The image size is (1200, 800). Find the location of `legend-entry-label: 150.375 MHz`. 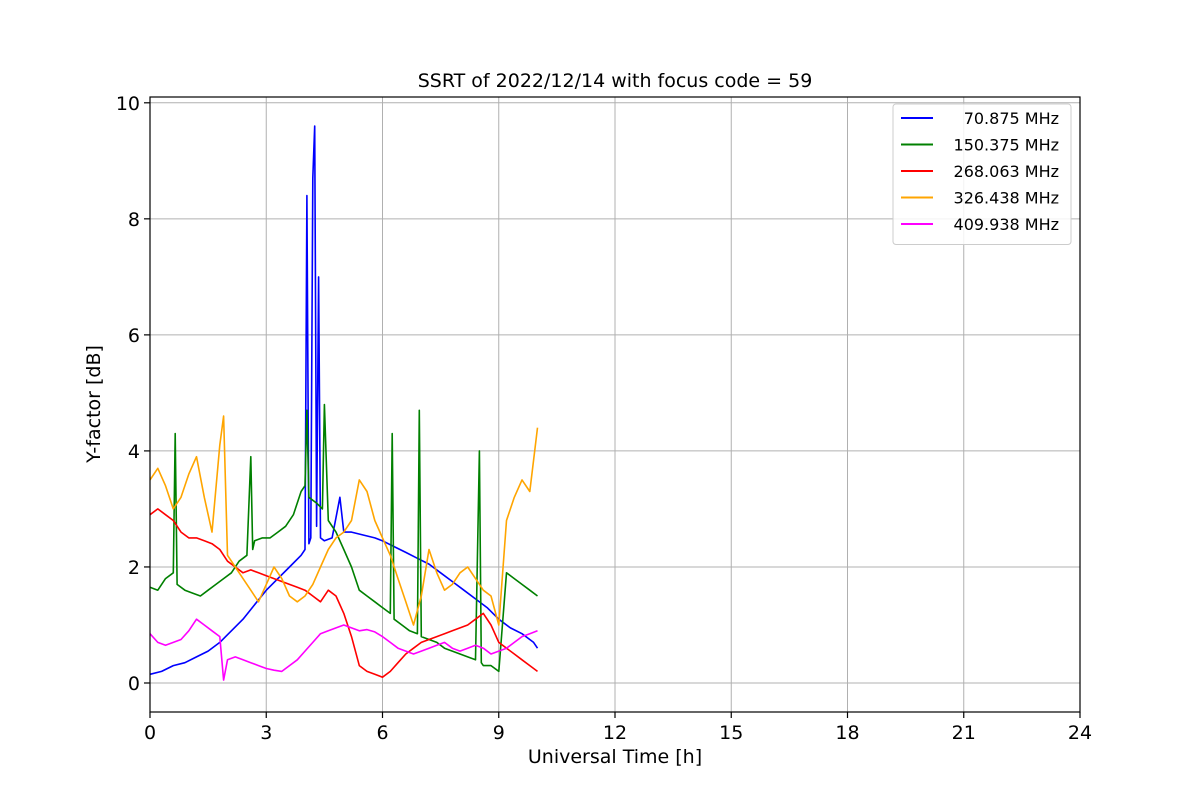

legend-entry-label: 150.375 MHz is located at coordinates (1006, 145).